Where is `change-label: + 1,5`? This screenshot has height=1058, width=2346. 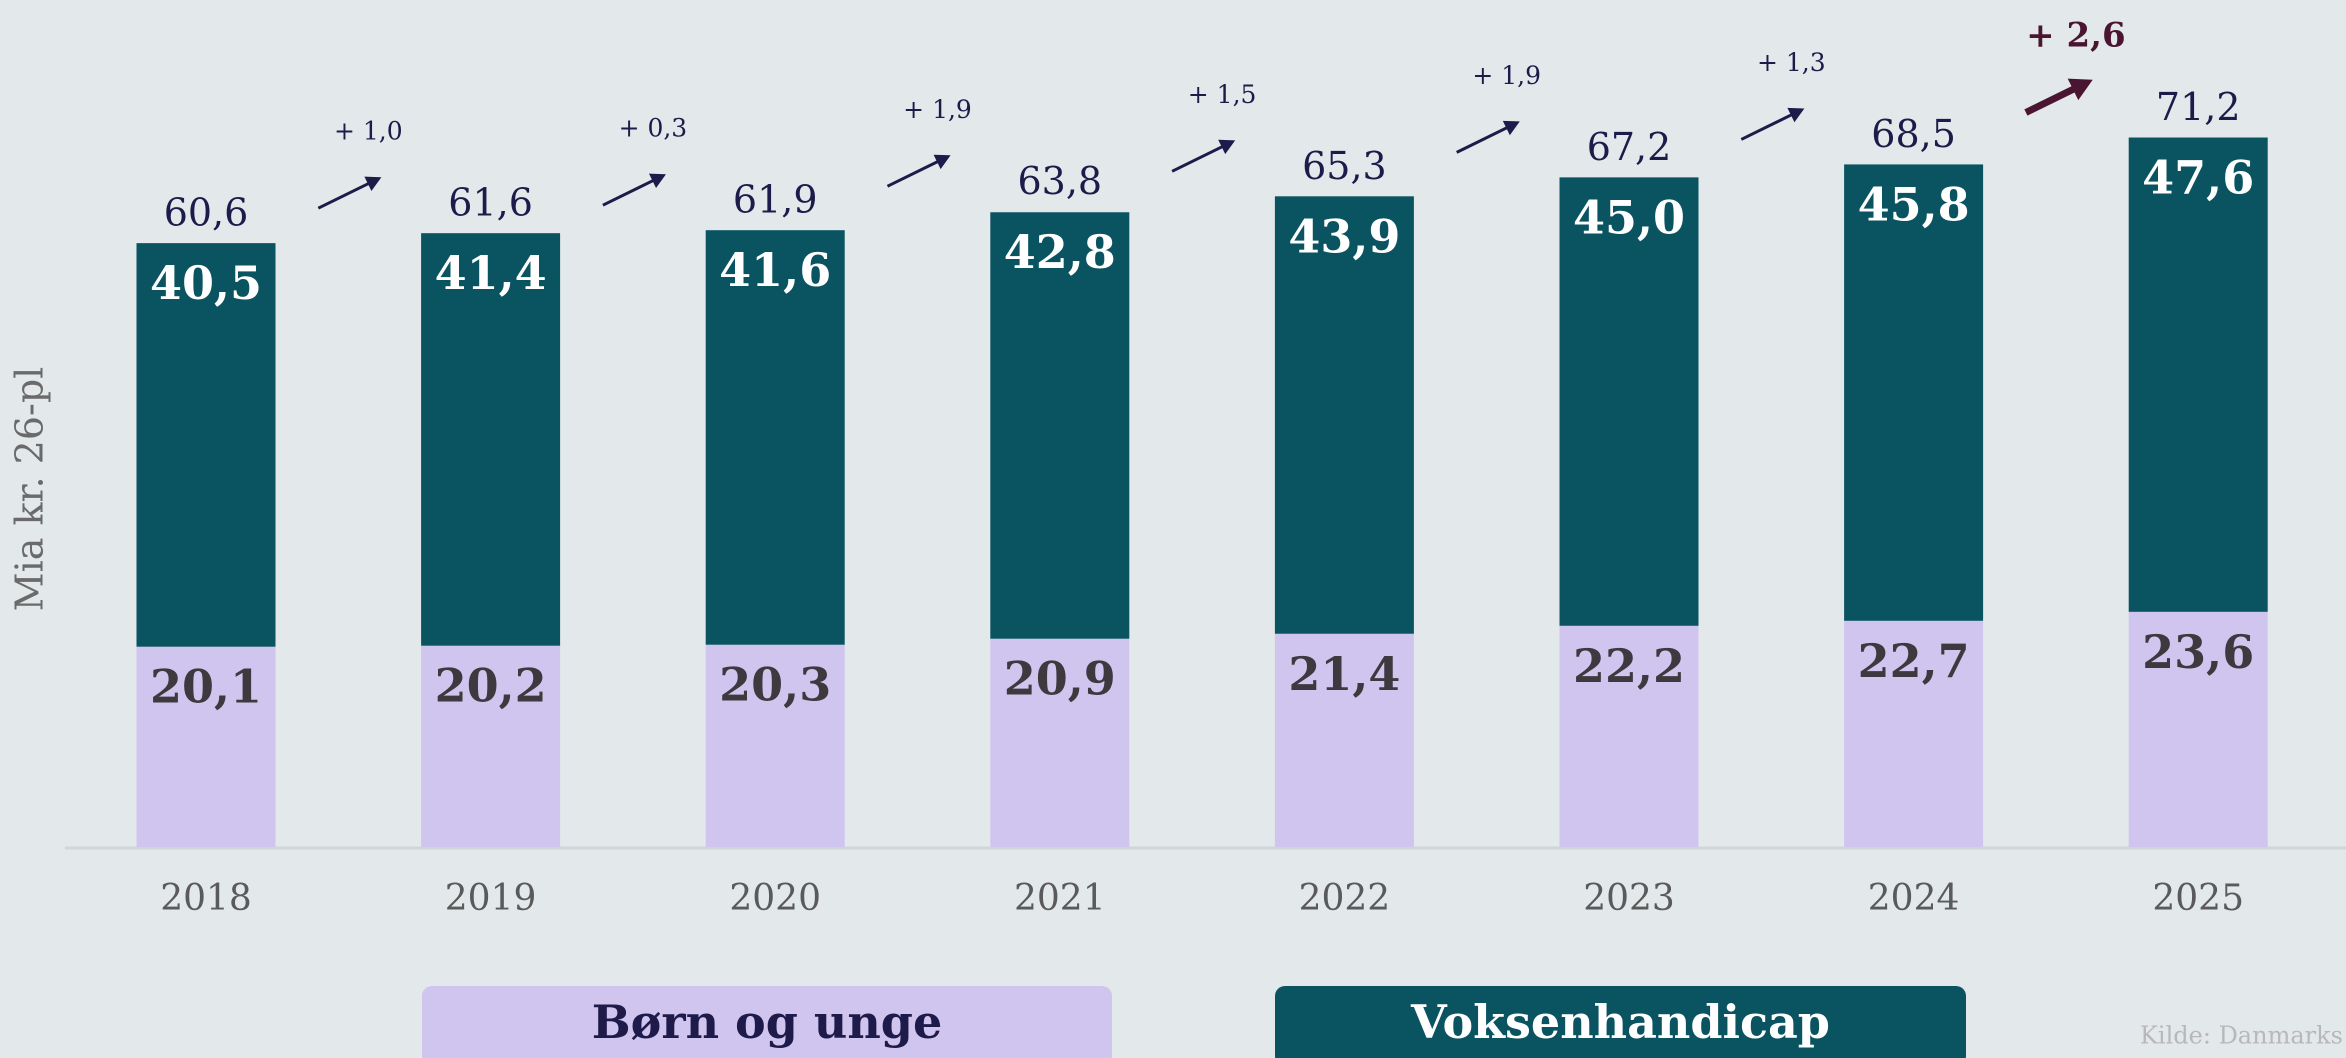
change-label: + 1,5 is located at coordinates (1222, 94).